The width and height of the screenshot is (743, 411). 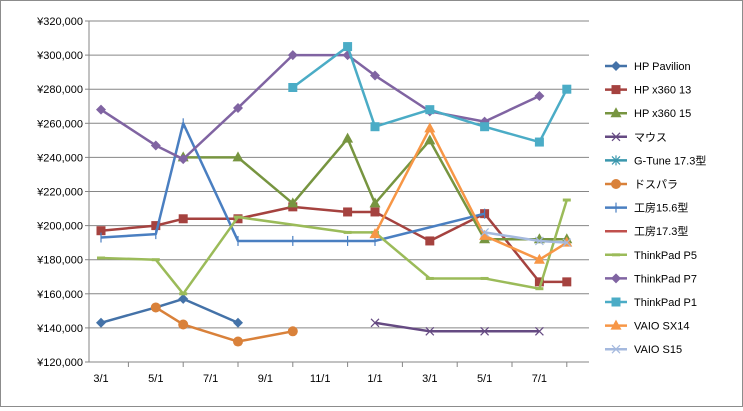 I want to click on y-tick-label: ¥320,000, so click(x=59, y=22).